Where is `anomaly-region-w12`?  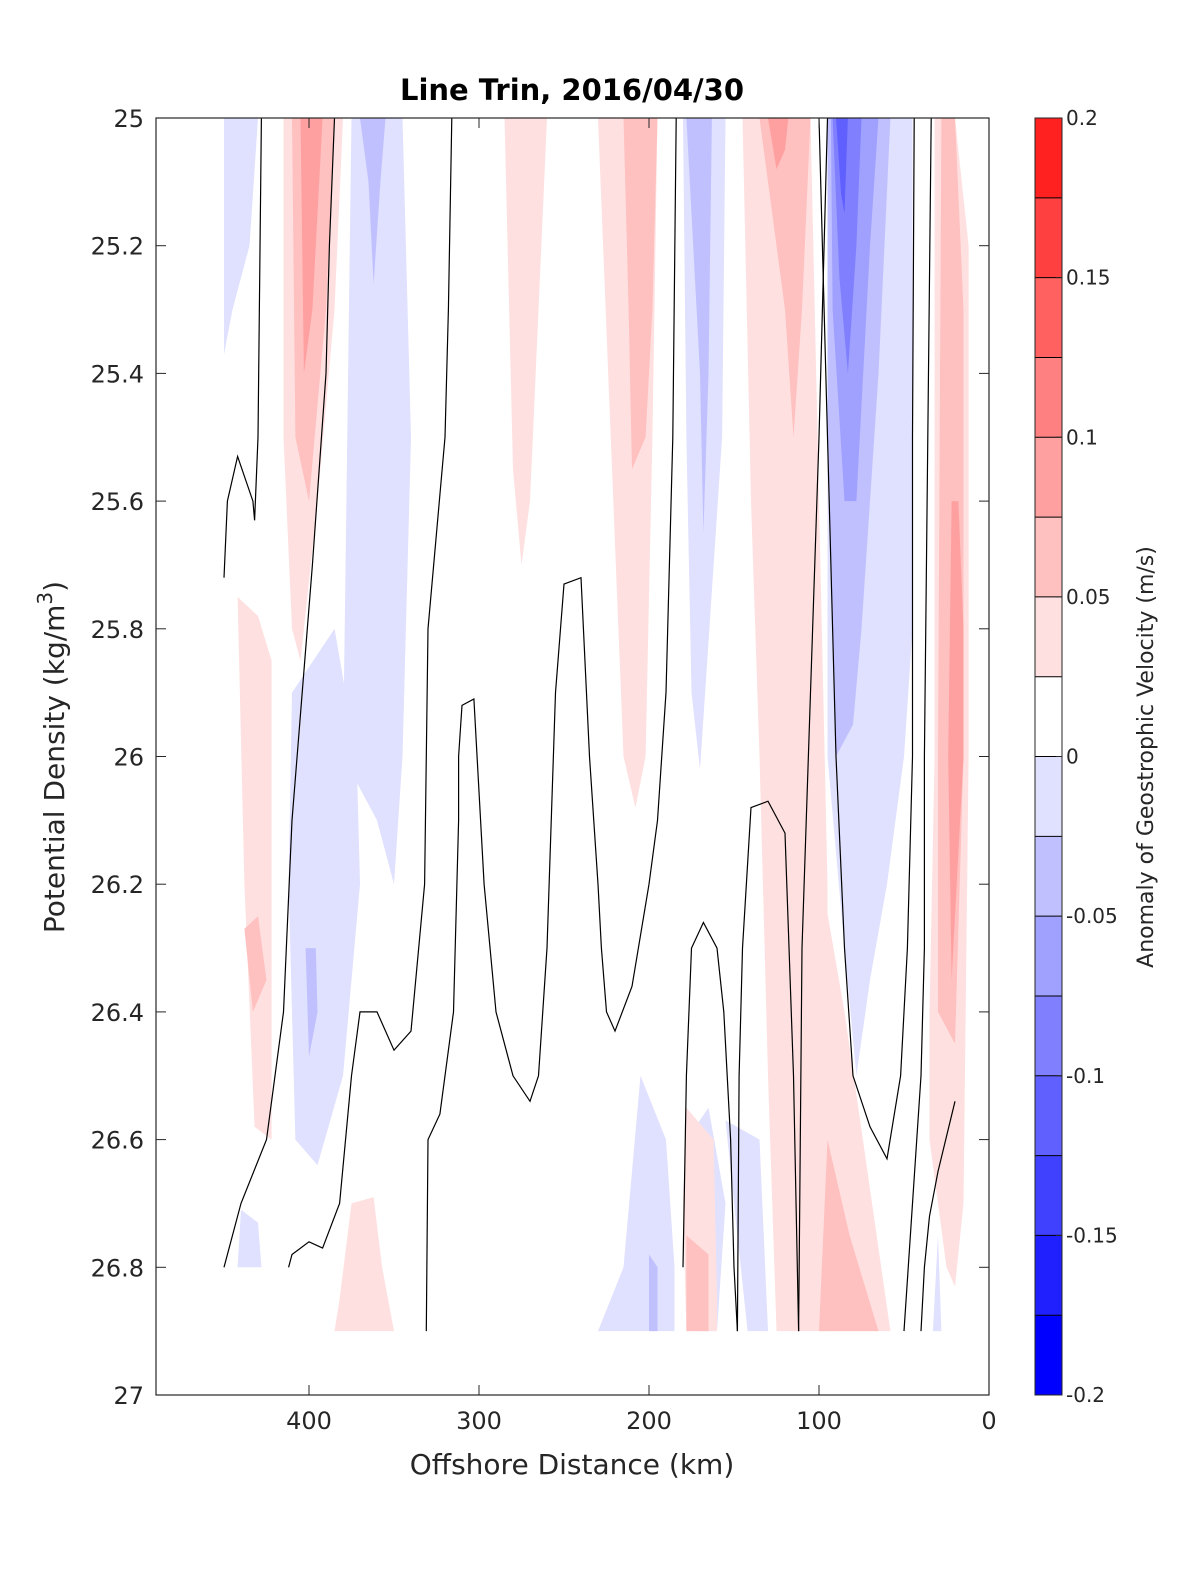 anomaly-region-w12 is located at coordinates (364, 1264).